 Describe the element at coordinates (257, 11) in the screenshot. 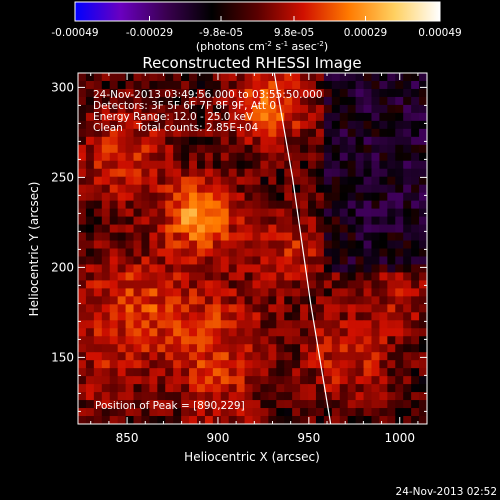

I see `colorbar` at that location.